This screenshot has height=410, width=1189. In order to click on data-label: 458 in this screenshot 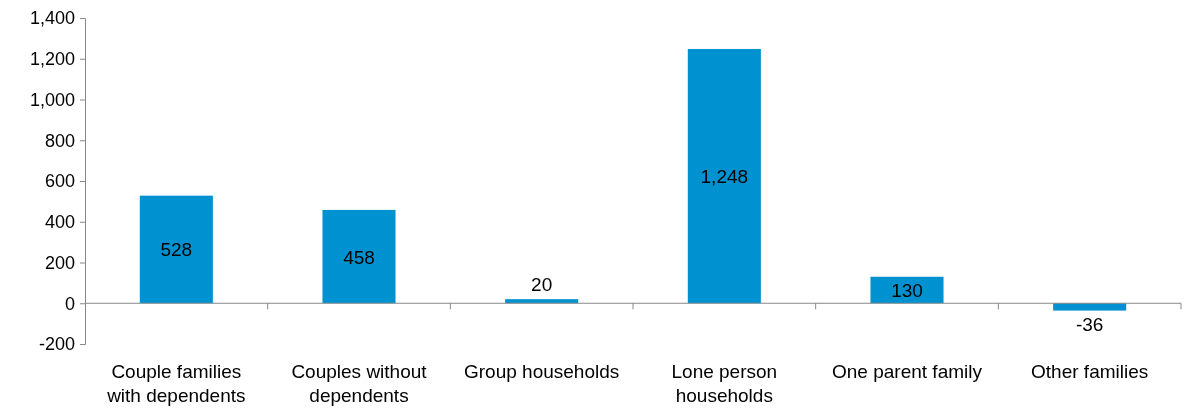, I will do `click(359, 257)`.